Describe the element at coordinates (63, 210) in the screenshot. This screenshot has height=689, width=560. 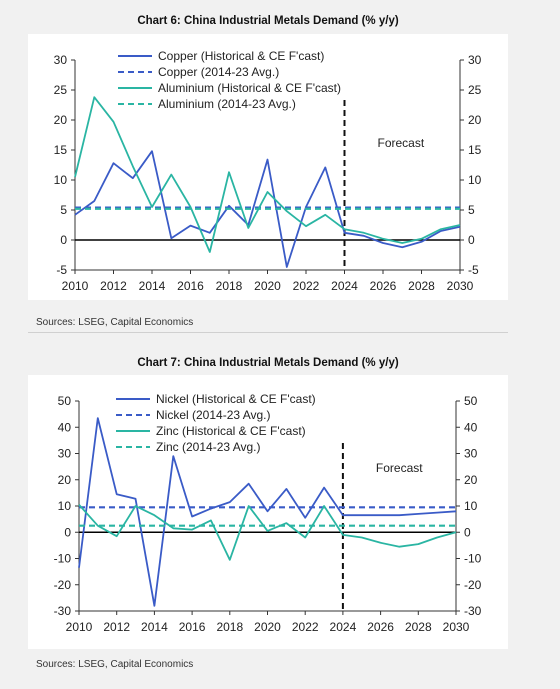
I see `y-tick-label-left: 5` at that location.